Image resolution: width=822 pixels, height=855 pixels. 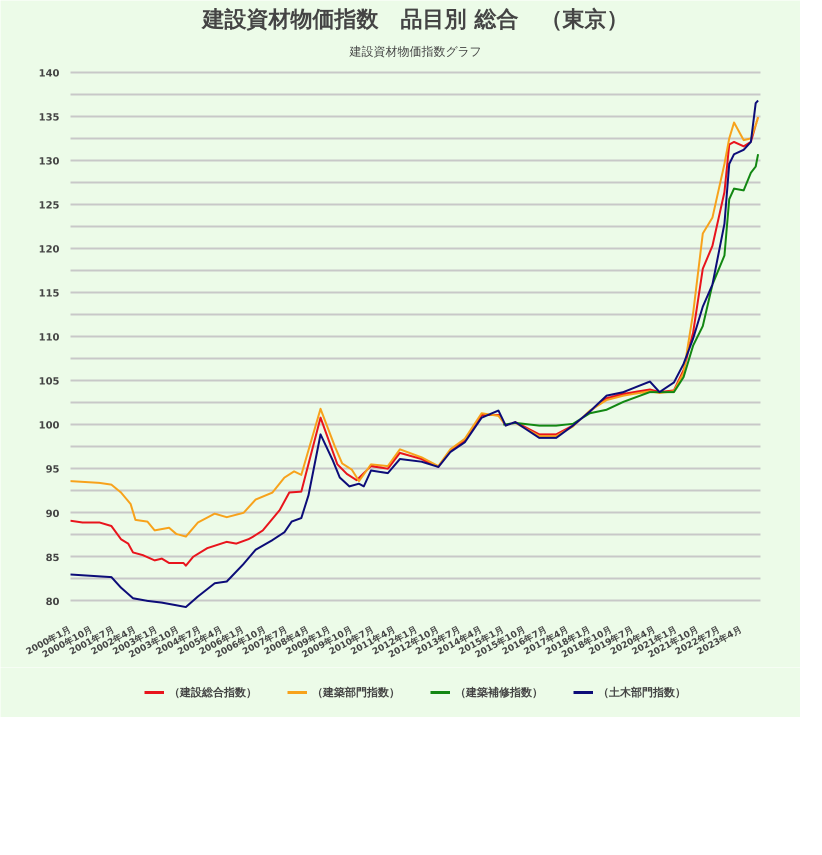 I want to click on y-tick-label: 105, so click(x=49, y=382).